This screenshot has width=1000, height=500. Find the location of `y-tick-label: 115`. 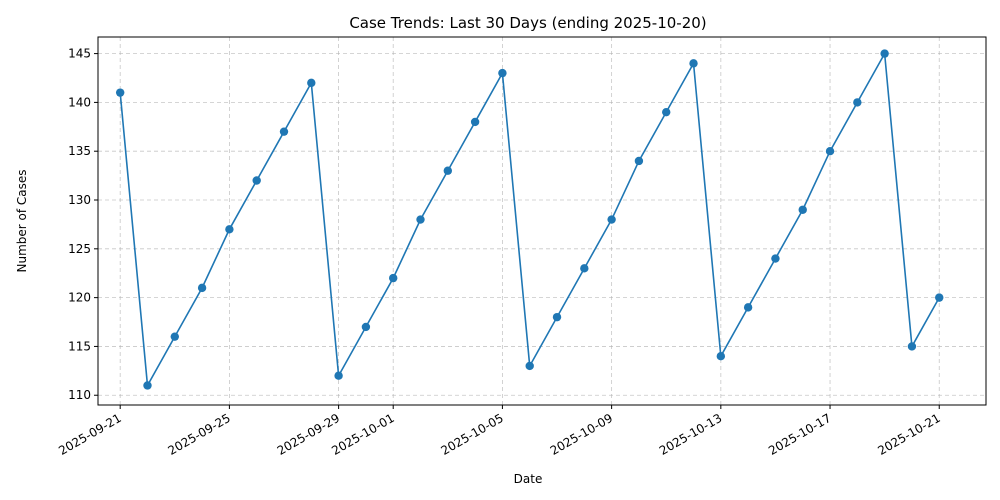

y-tick-label: 115 is located at coordinates (79, 346).